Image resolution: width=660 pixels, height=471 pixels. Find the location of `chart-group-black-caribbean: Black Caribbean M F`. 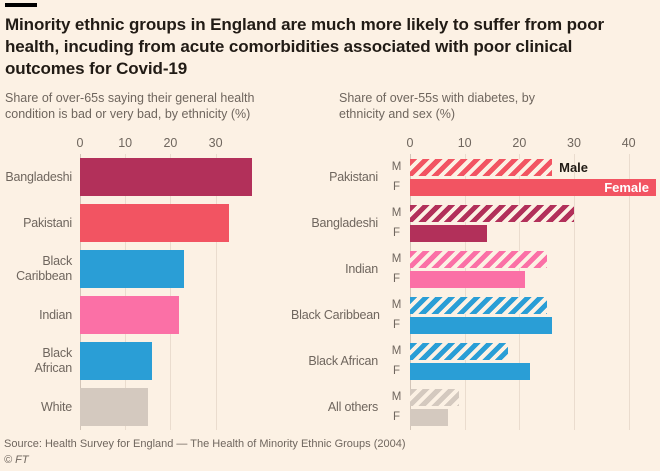

chart-group-black-caribbean: Black Caribbean M F is located at coordinates (473, 315).